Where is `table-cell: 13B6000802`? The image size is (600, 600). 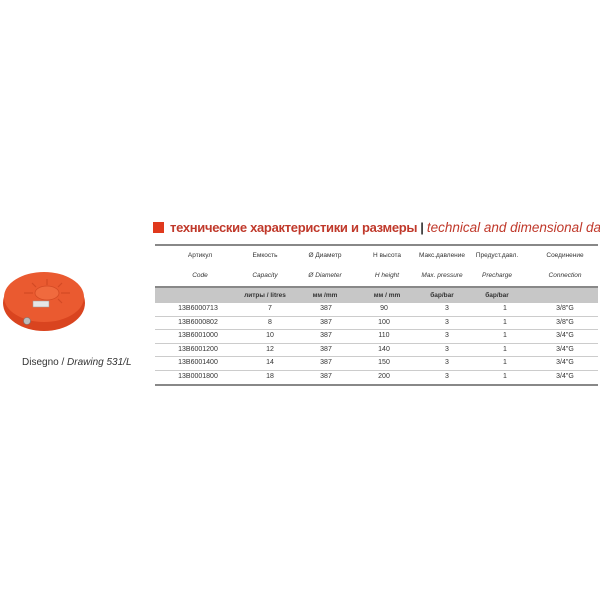
table-cell: 13B6000802 is located at coordinates (198, 322).